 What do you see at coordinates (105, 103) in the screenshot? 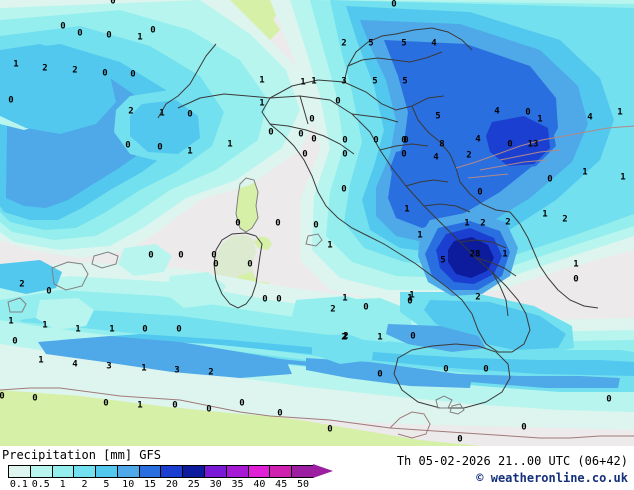
I see `precip-nw` at bounding box center [105, 103].